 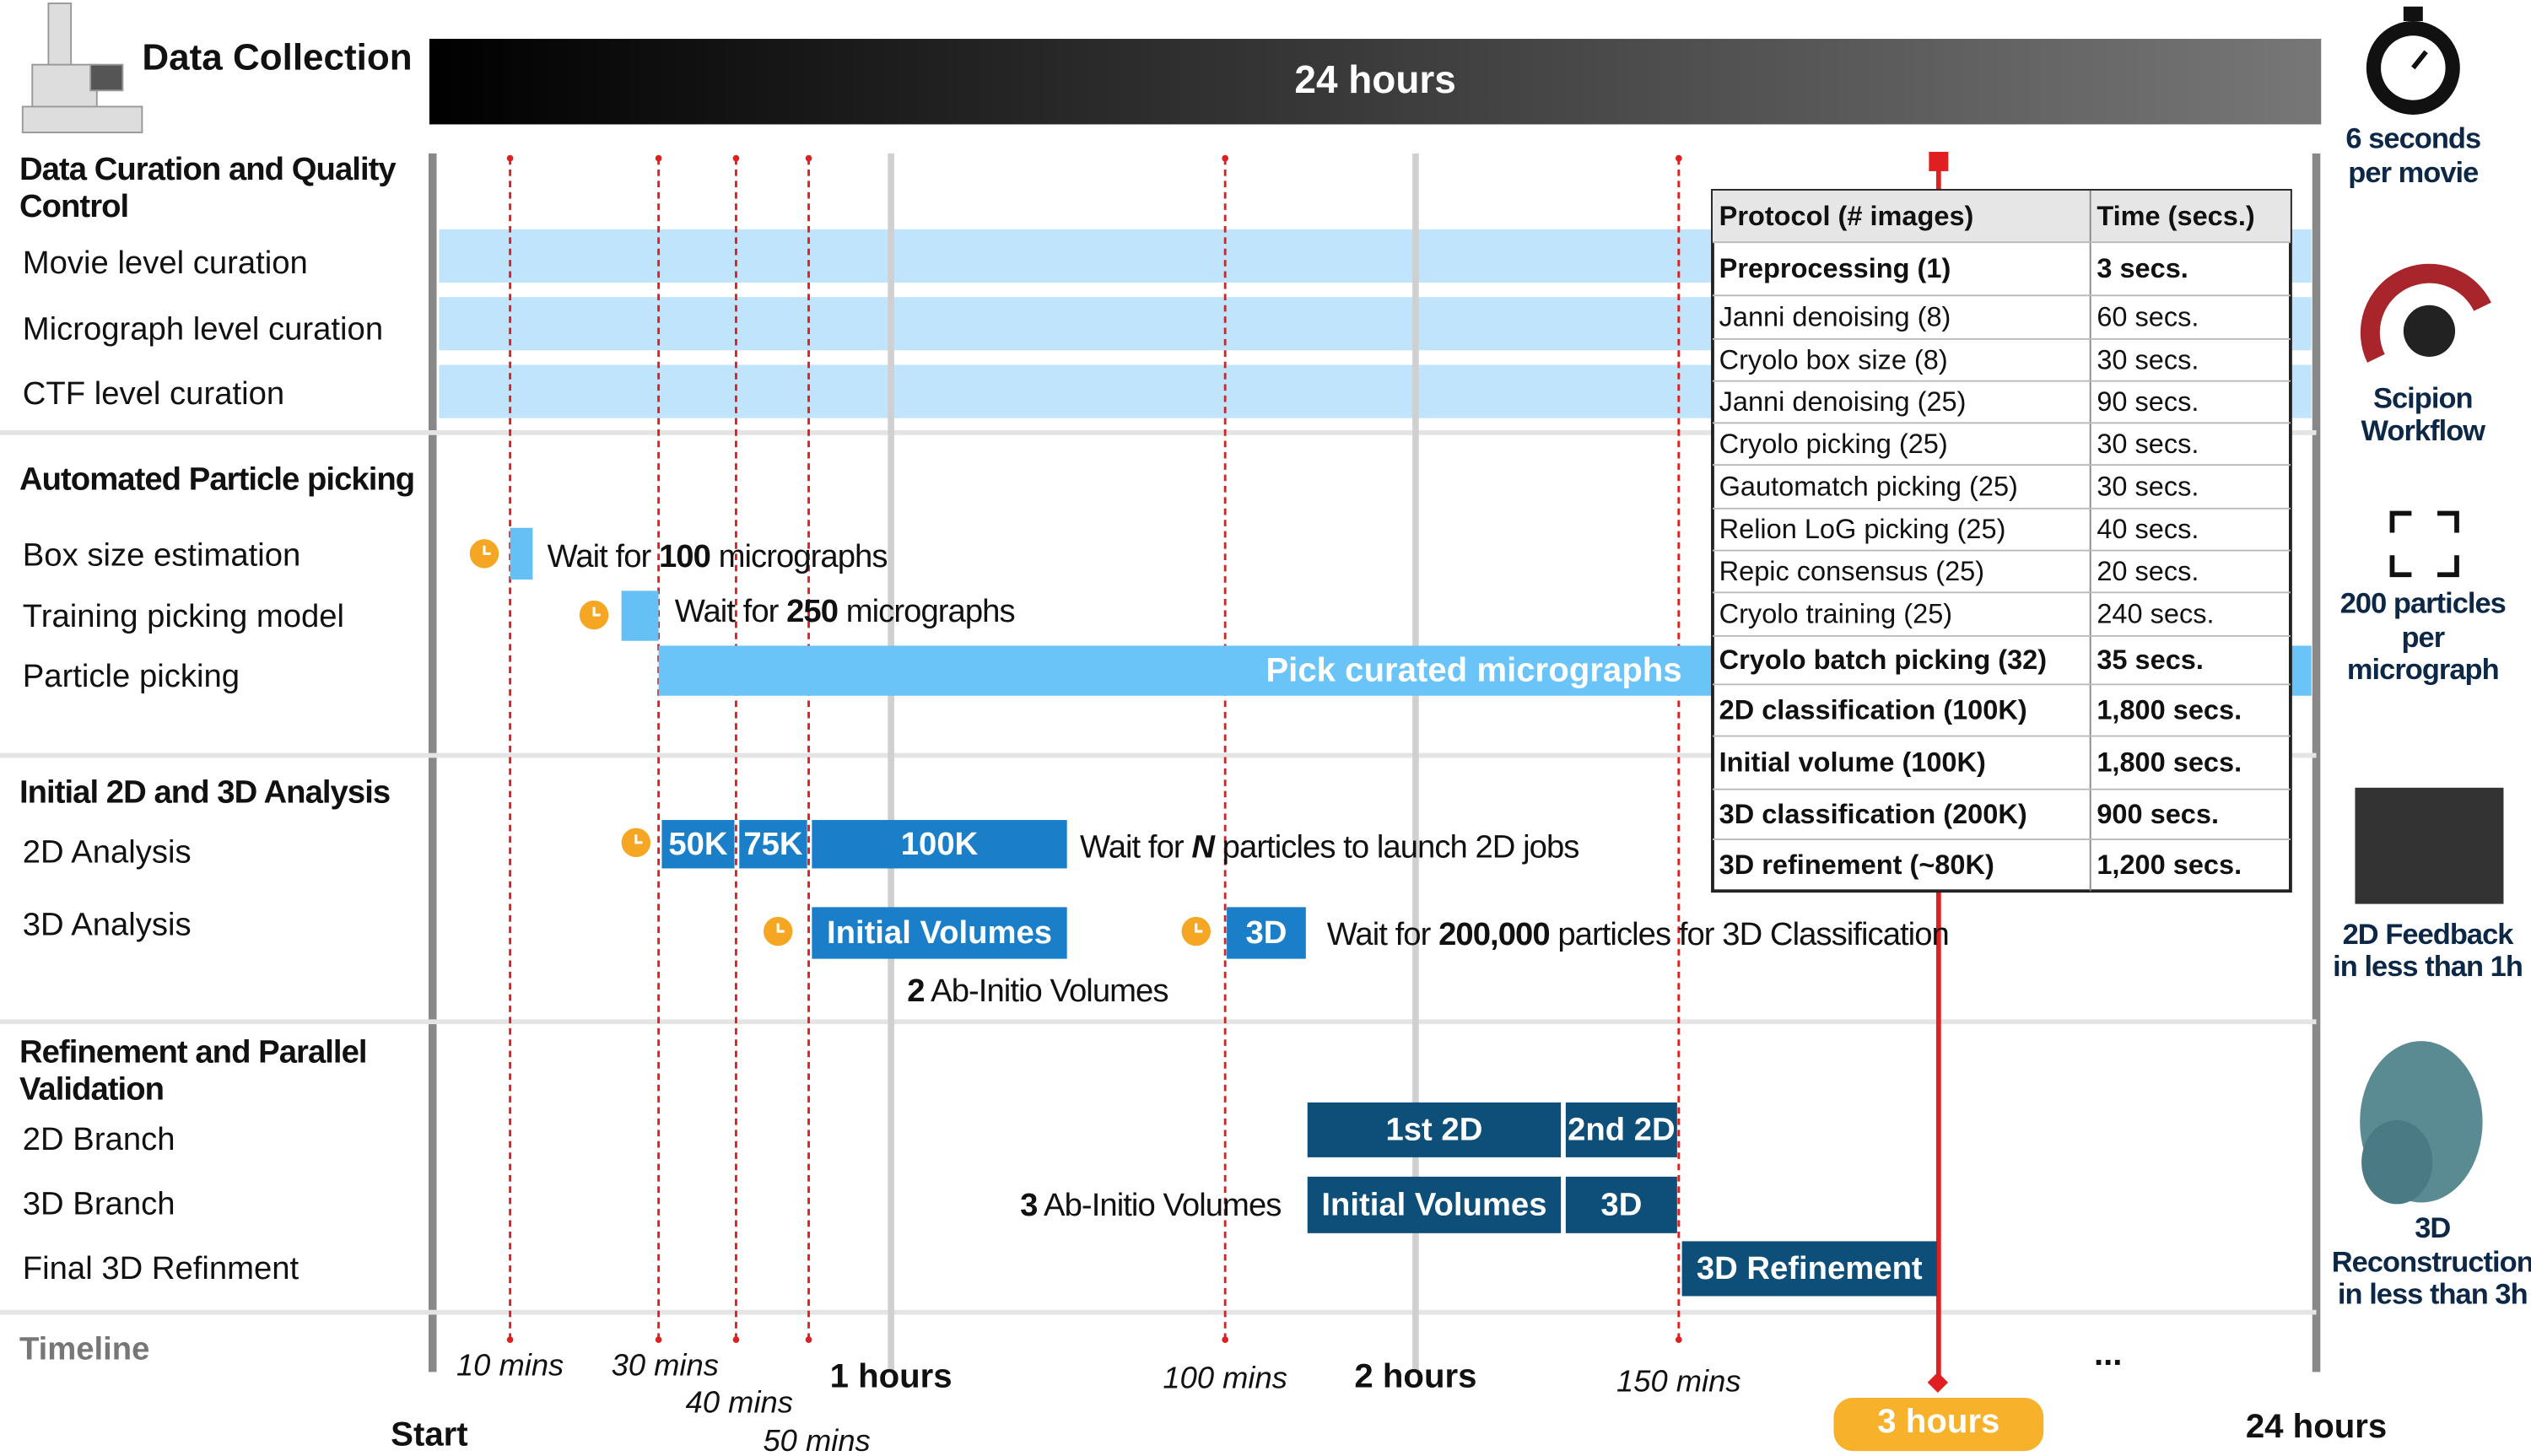 What do you see at coordinates (1852, 762) in the screenshot?
I see `table-cell: Initial volume (100K)` at bounding box center [1852, 762].